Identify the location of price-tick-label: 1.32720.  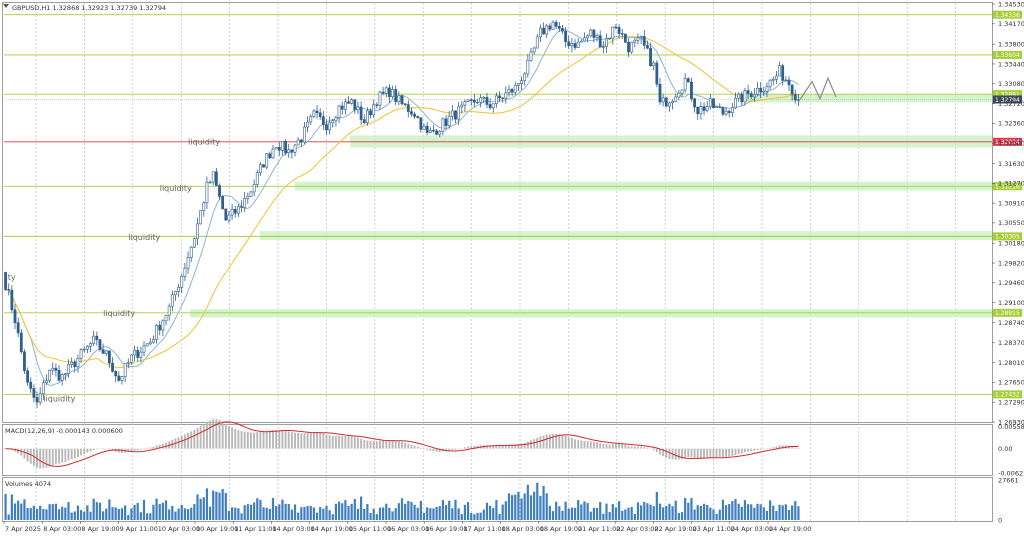
(1011, 104).